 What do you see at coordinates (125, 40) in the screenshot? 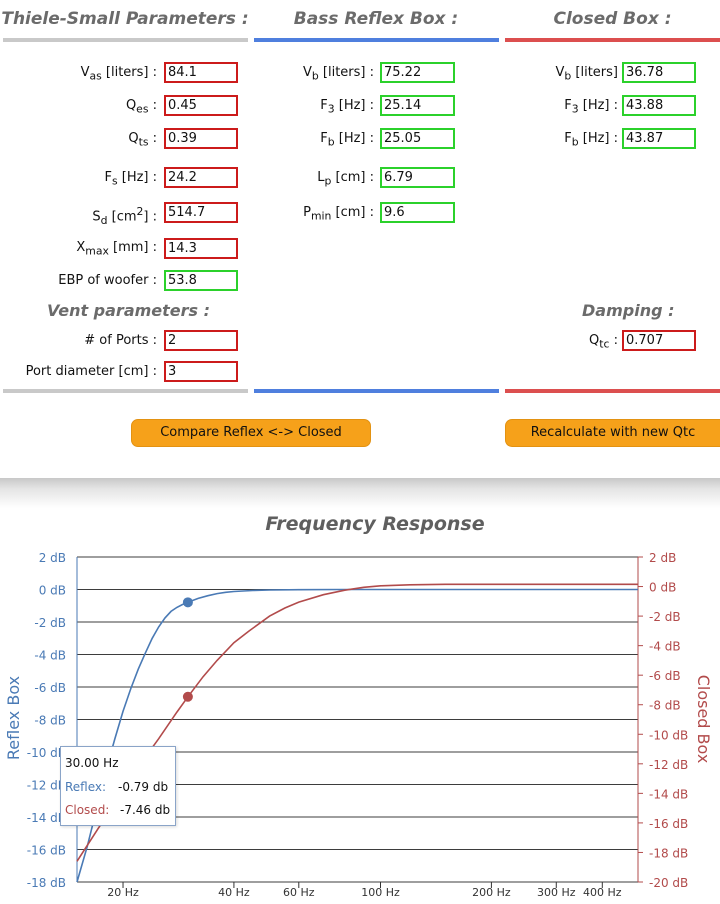
I see `ts-divider` at bounding box center [125, 40].